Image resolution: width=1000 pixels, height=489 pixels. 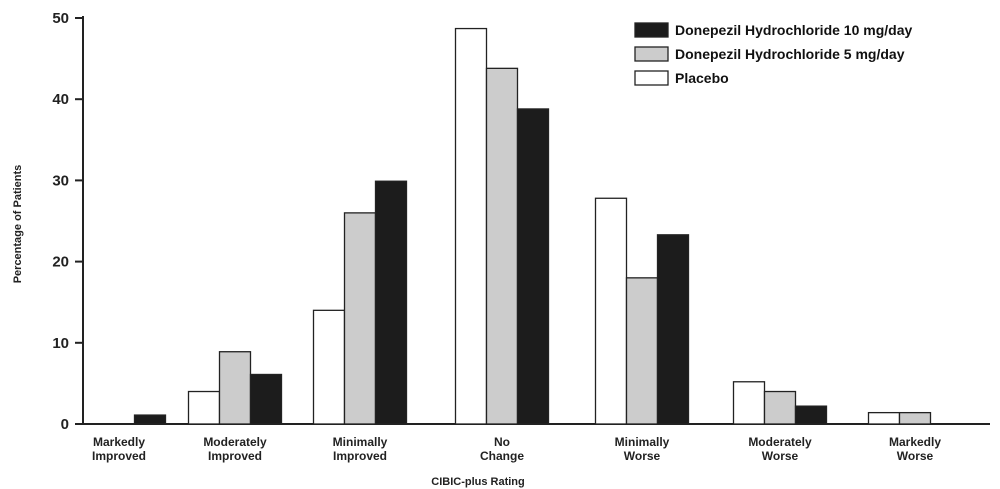 What do you see at coordinates (68, 221) in the screenshot?
I see `y-axis: 0 10 20 30 40 50` at bounding box center [68, 221].